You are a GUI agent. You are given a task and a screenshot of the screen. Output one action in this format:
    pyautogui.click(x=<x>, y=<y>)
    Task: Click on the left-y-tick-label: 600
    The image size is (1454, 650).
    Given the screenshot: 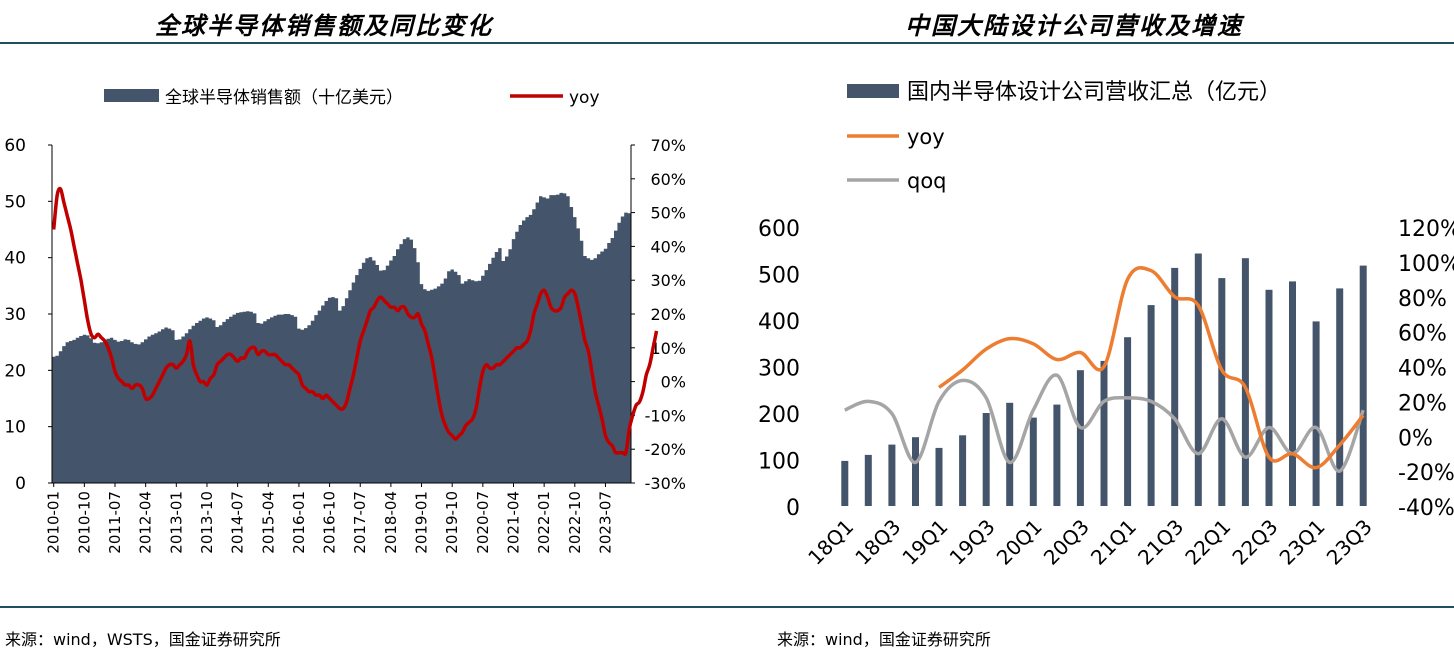 What is the action you would take?
    pyautogui.click(x=779, y=229)
    